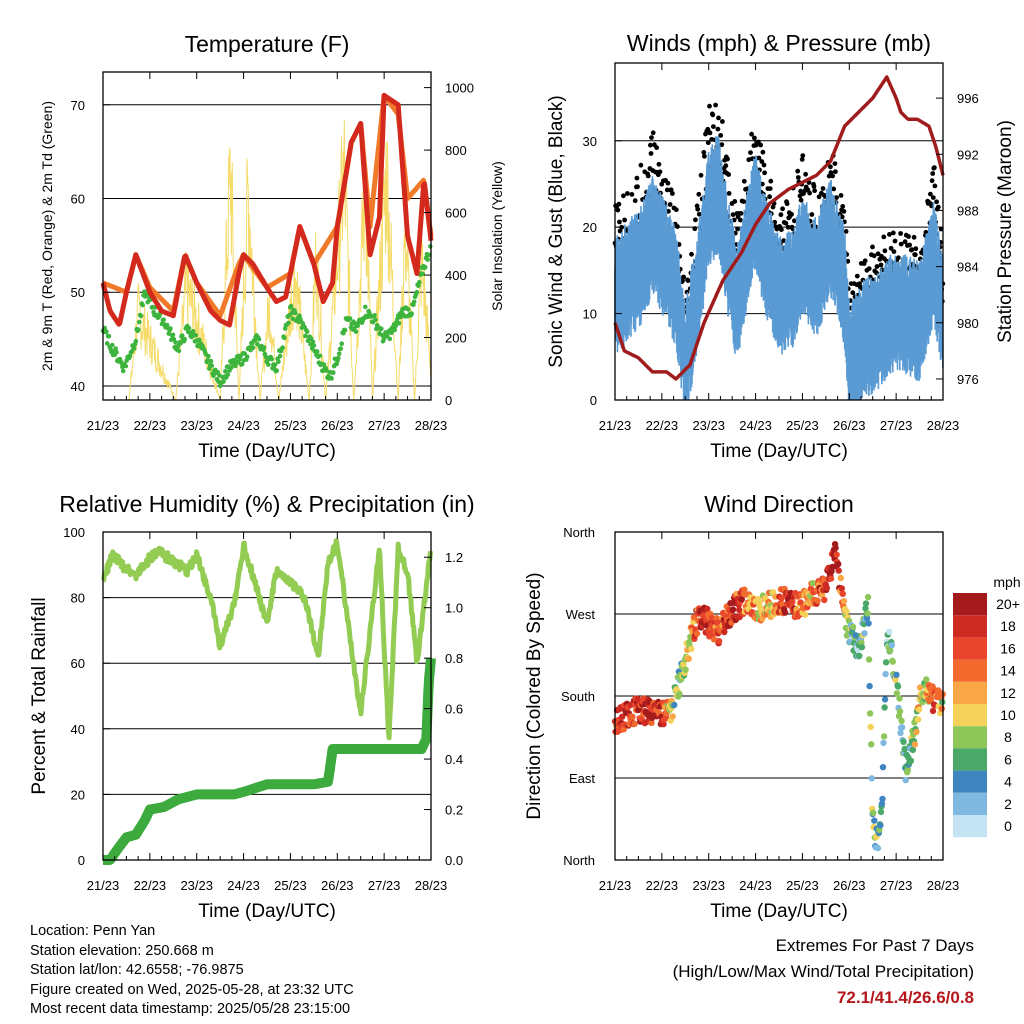  What do you see at coordinates (896, 885) in the screenshot?
I see `chart4-xtick-label: 27/23` at bounding box center [896, 885].